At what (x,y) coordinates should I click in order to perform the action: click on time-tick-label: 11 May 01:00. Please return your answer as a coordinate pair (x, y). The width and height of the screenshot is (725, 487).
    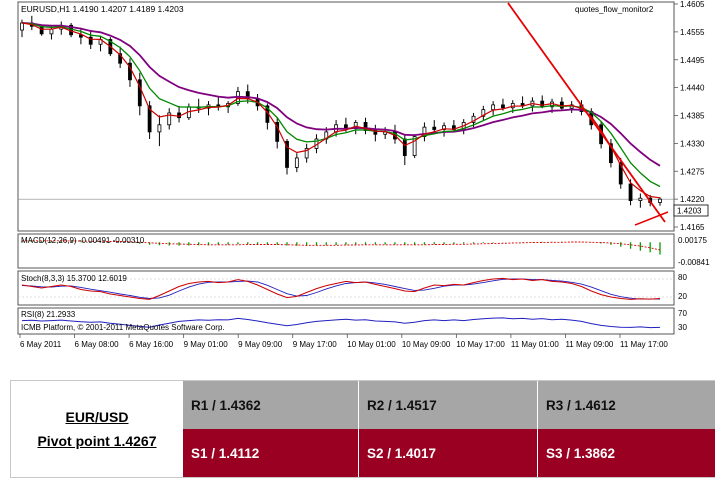
    Looking at the image, I should click on (535, 344).